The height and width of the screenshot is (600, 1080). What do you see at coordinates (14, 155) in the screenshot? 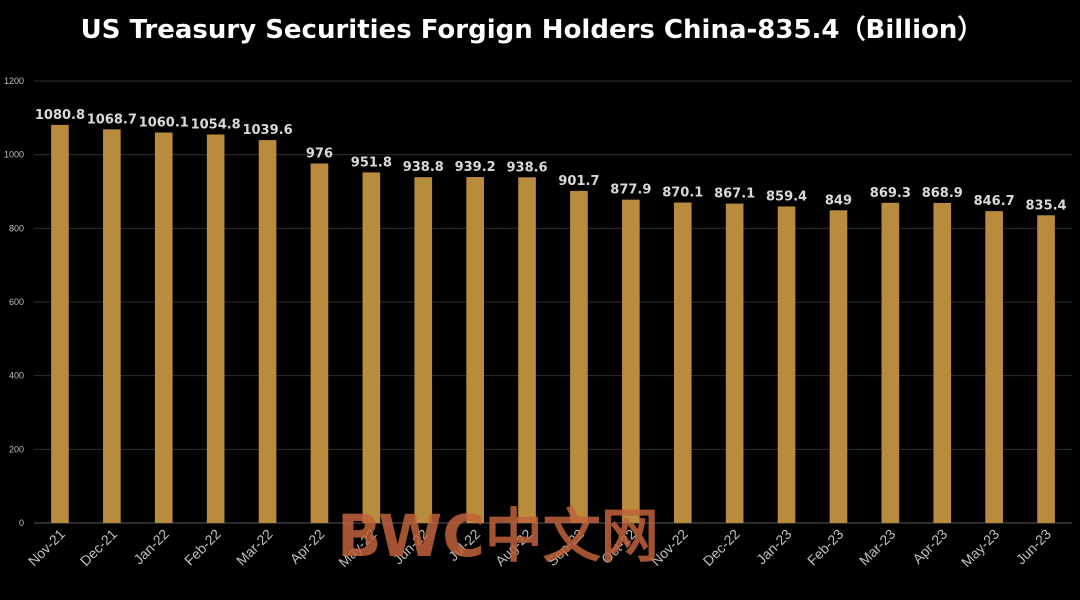
I see `y-tick-label: 1000` at bounding box center [14, 155].